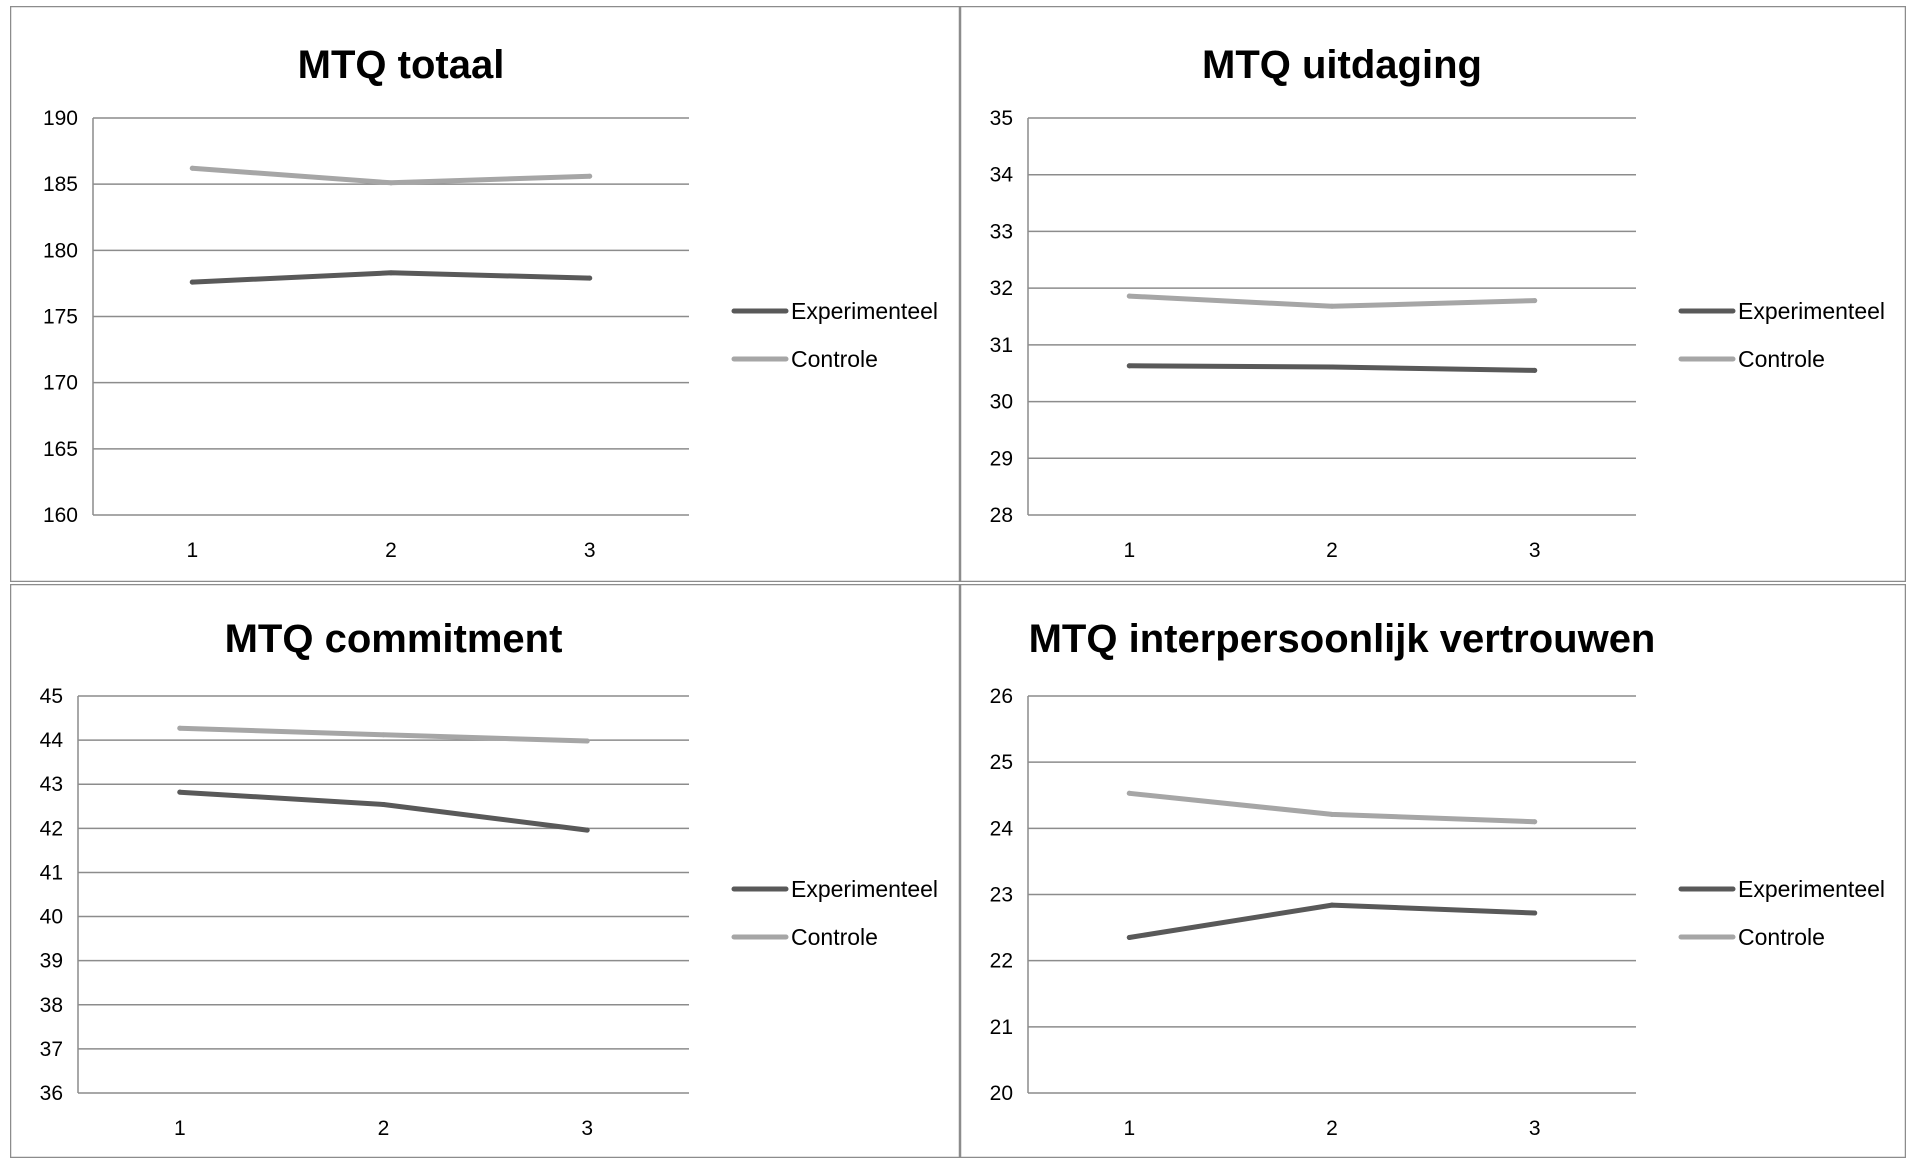 The width and height of the screenshot is (1910, 1158). I want to click on y-tick-label: 190, so click(60, 118).